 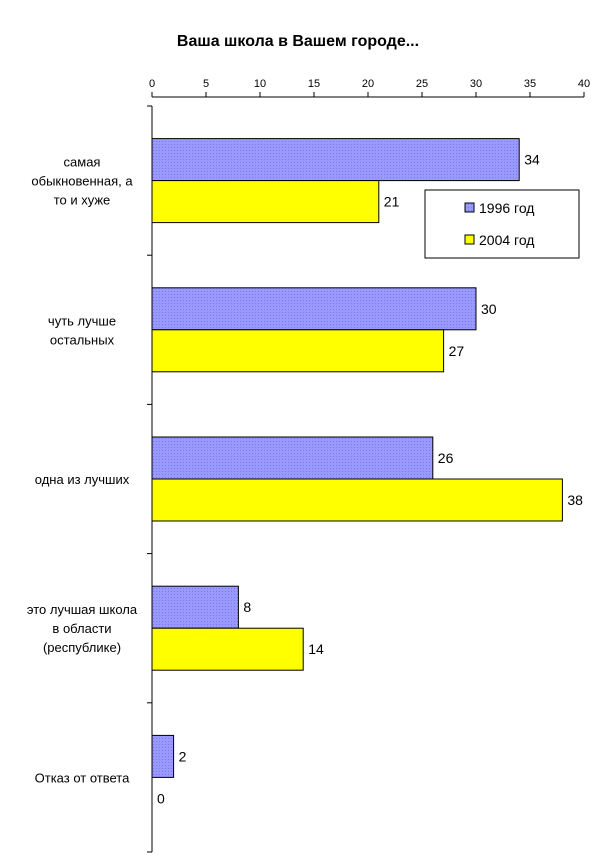 I want to click on x-tick-label: 5, so click(x=206, y=84).